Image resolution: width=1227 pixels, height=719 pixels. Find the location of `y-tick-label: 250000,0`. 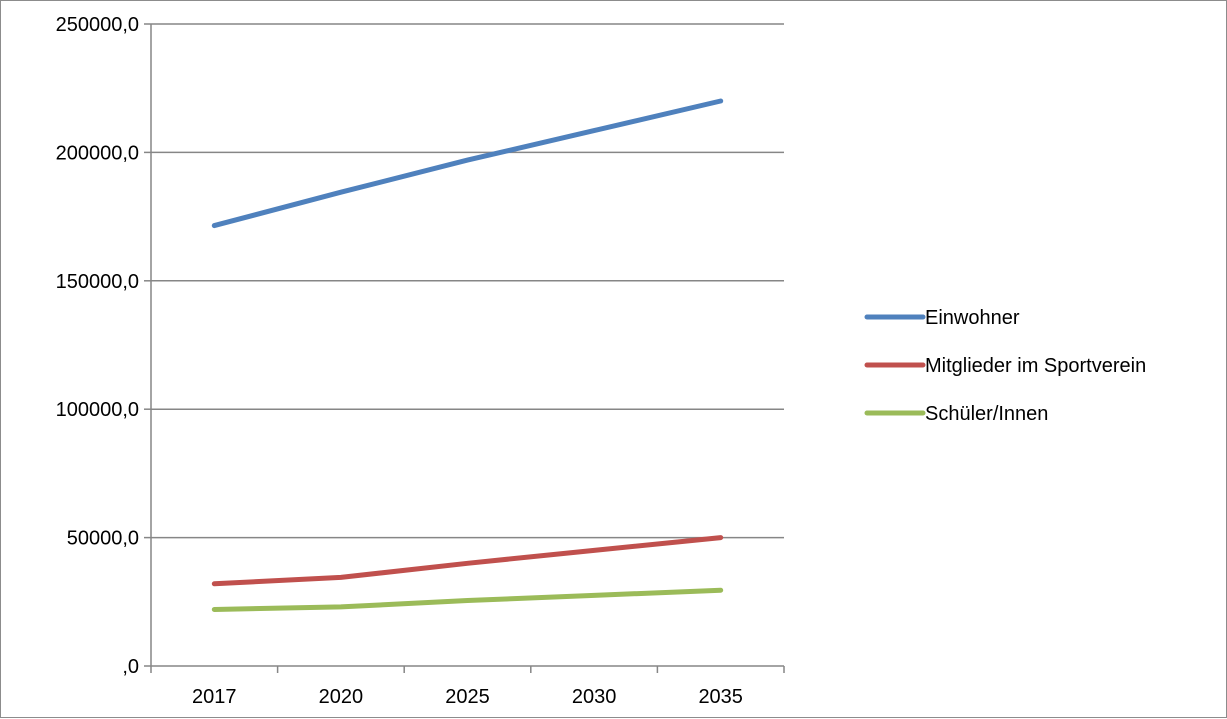

y-tick-label: 250000,0 is located at coordinates (97, 25).